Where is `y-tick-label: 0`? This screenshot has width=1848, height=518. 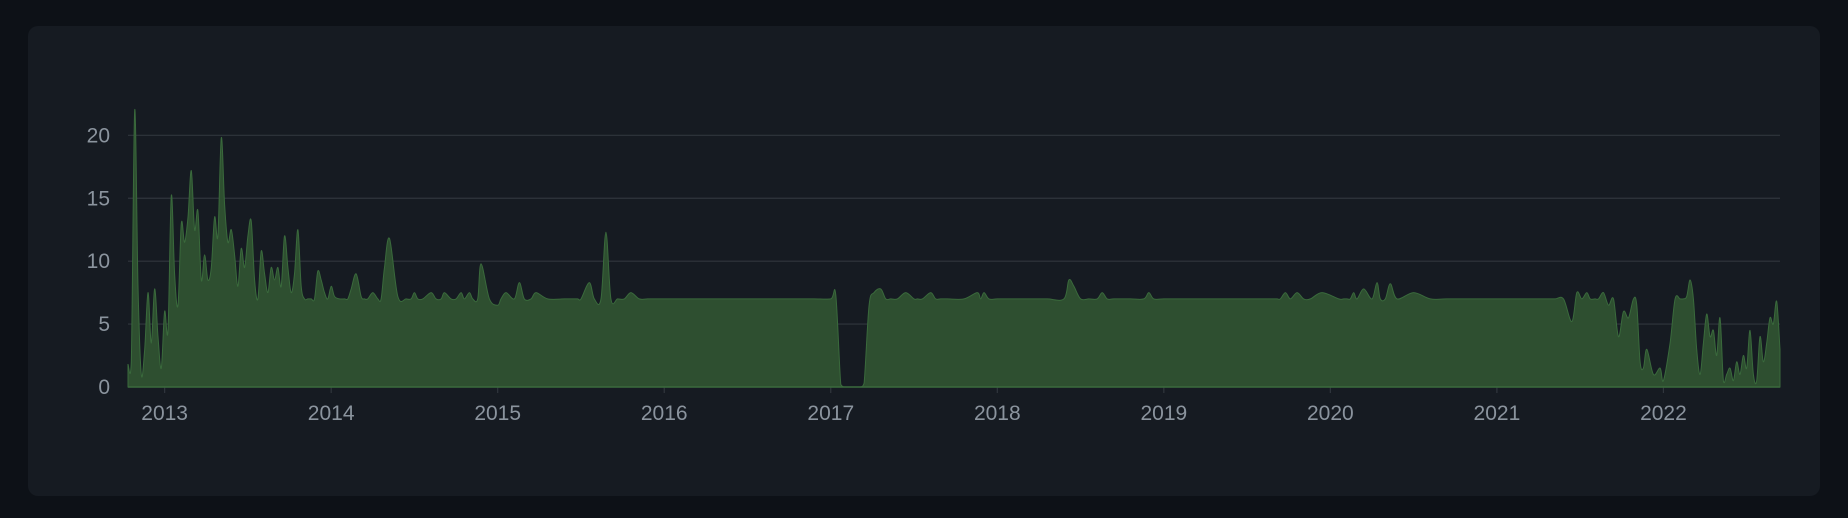
y-tick-label: 0 is located at coordinates (104, 387).